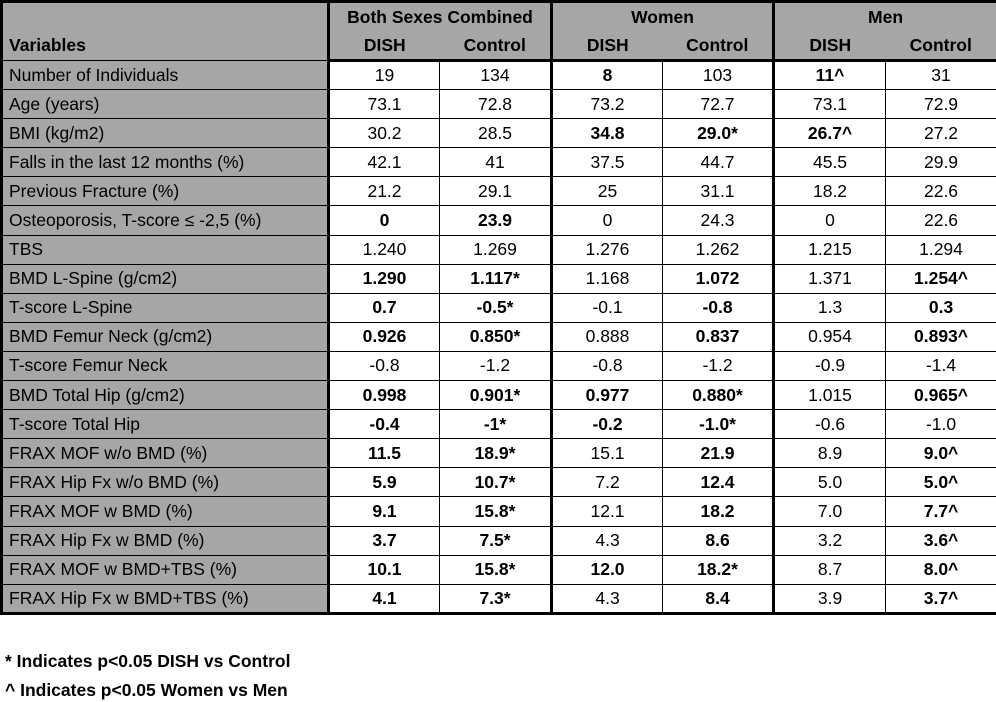 This screenshot has height=702, width=996. Describe the element at coordinates (940, 75) in the screenshot. I see `value-cell: 31` at that location.